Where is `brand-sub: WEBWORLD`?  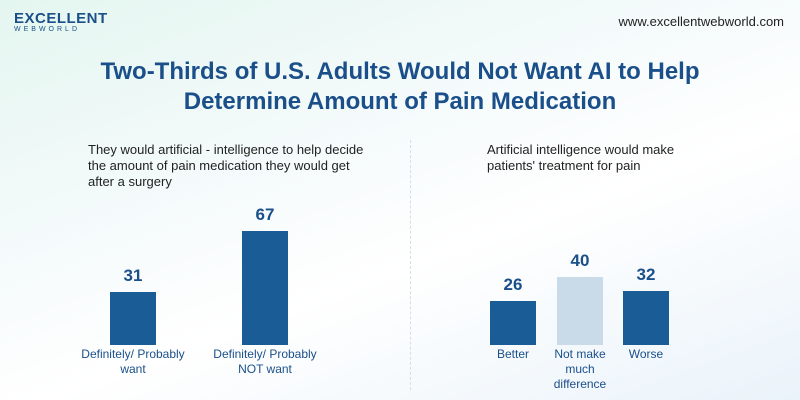 brand-sub: WEBWORLD is located at coordinates (47, 29).